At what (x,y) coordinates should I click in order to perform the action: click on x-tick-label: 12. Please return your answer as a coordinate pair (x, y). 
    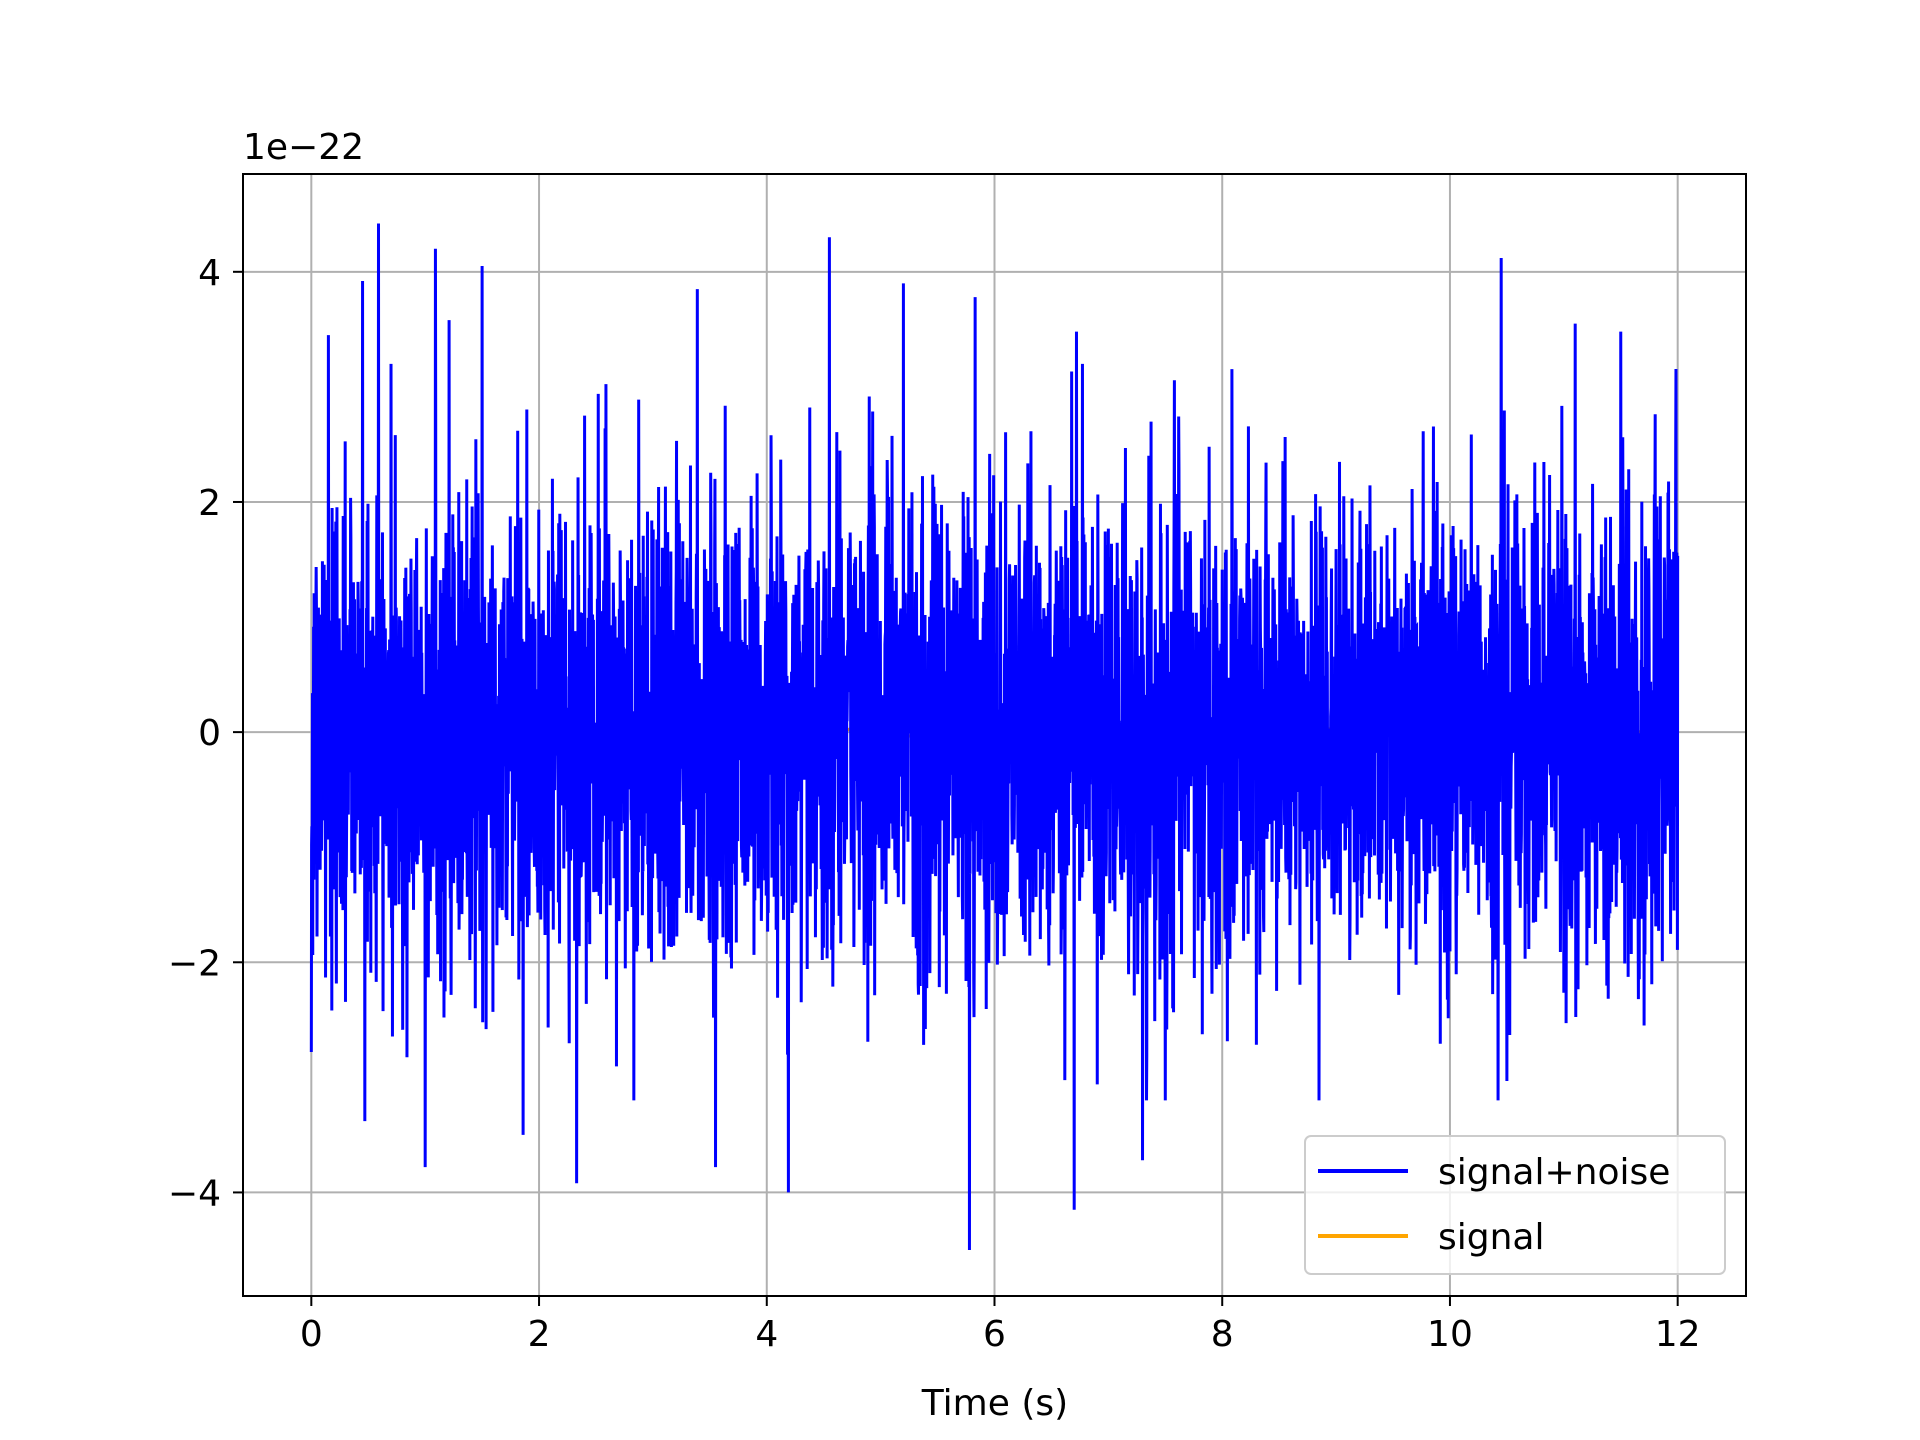
    Looking at the image, I should click on (1678, 1334).